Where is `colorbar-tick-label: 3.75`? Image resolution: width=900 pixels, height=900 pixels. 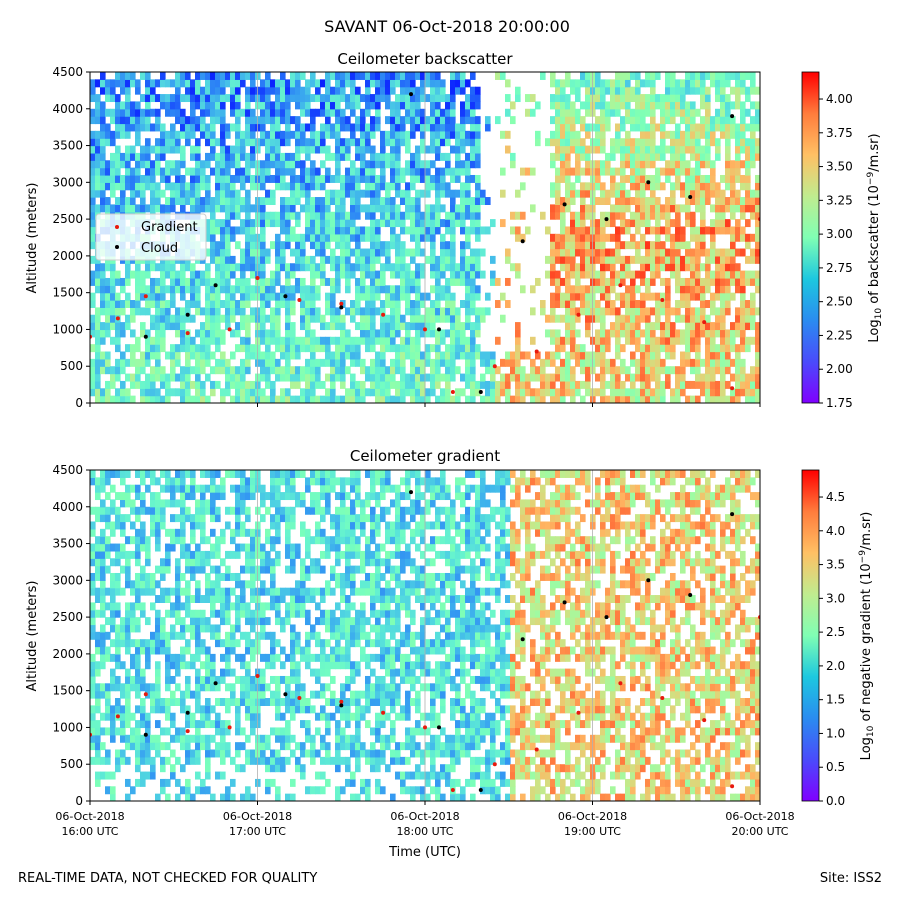 colorbar-tick-label: 3.75 is located at coordinates (839, 133).